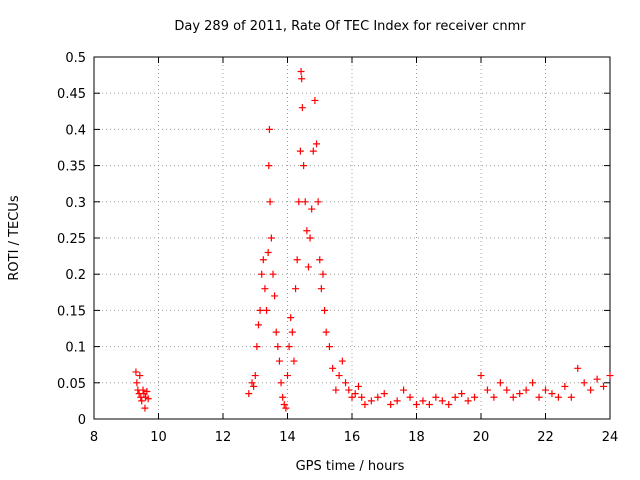 The width and height of the screenshot is (640, 480). Describe the element at coordinates (352, 437) in the screenshot. I see `x-tick-label: 16` at that location.